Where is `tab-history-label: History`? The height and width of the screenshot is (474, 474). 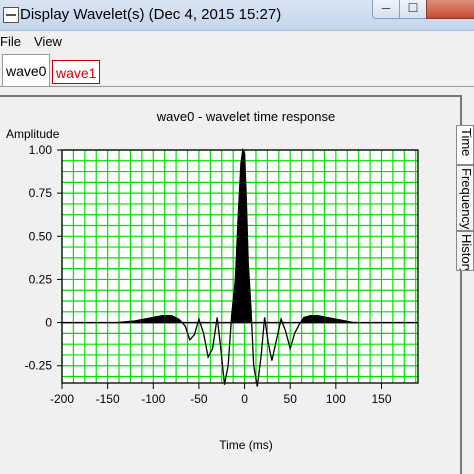
tab-history-label: History is located at coordinates (466, 252).